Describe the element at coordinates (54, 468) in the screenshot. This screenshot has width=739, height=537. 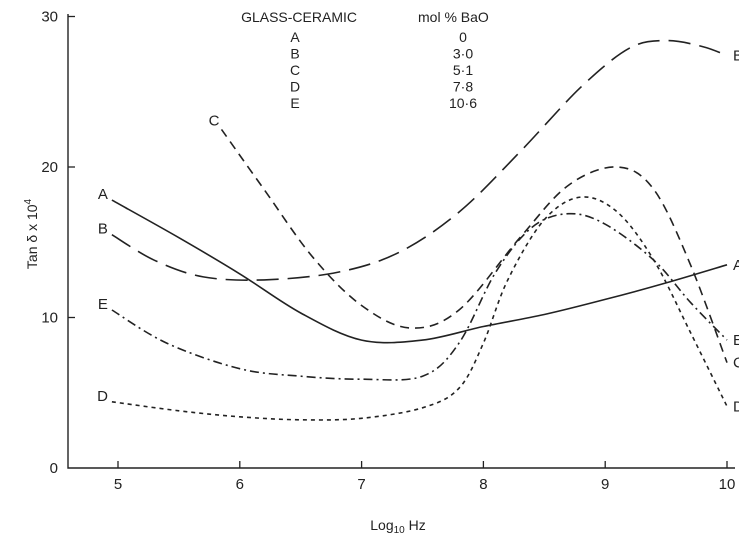
I see `y-tick-label: 0` at that location.